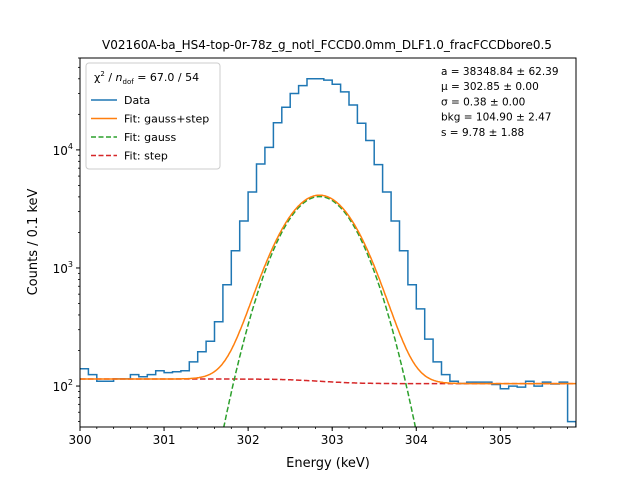 The height and width of the screenshot is (480, 640). Describe the element at coordinates (80, 440) in the screenshot. I see `x-tick-label-0: 300` at that location.